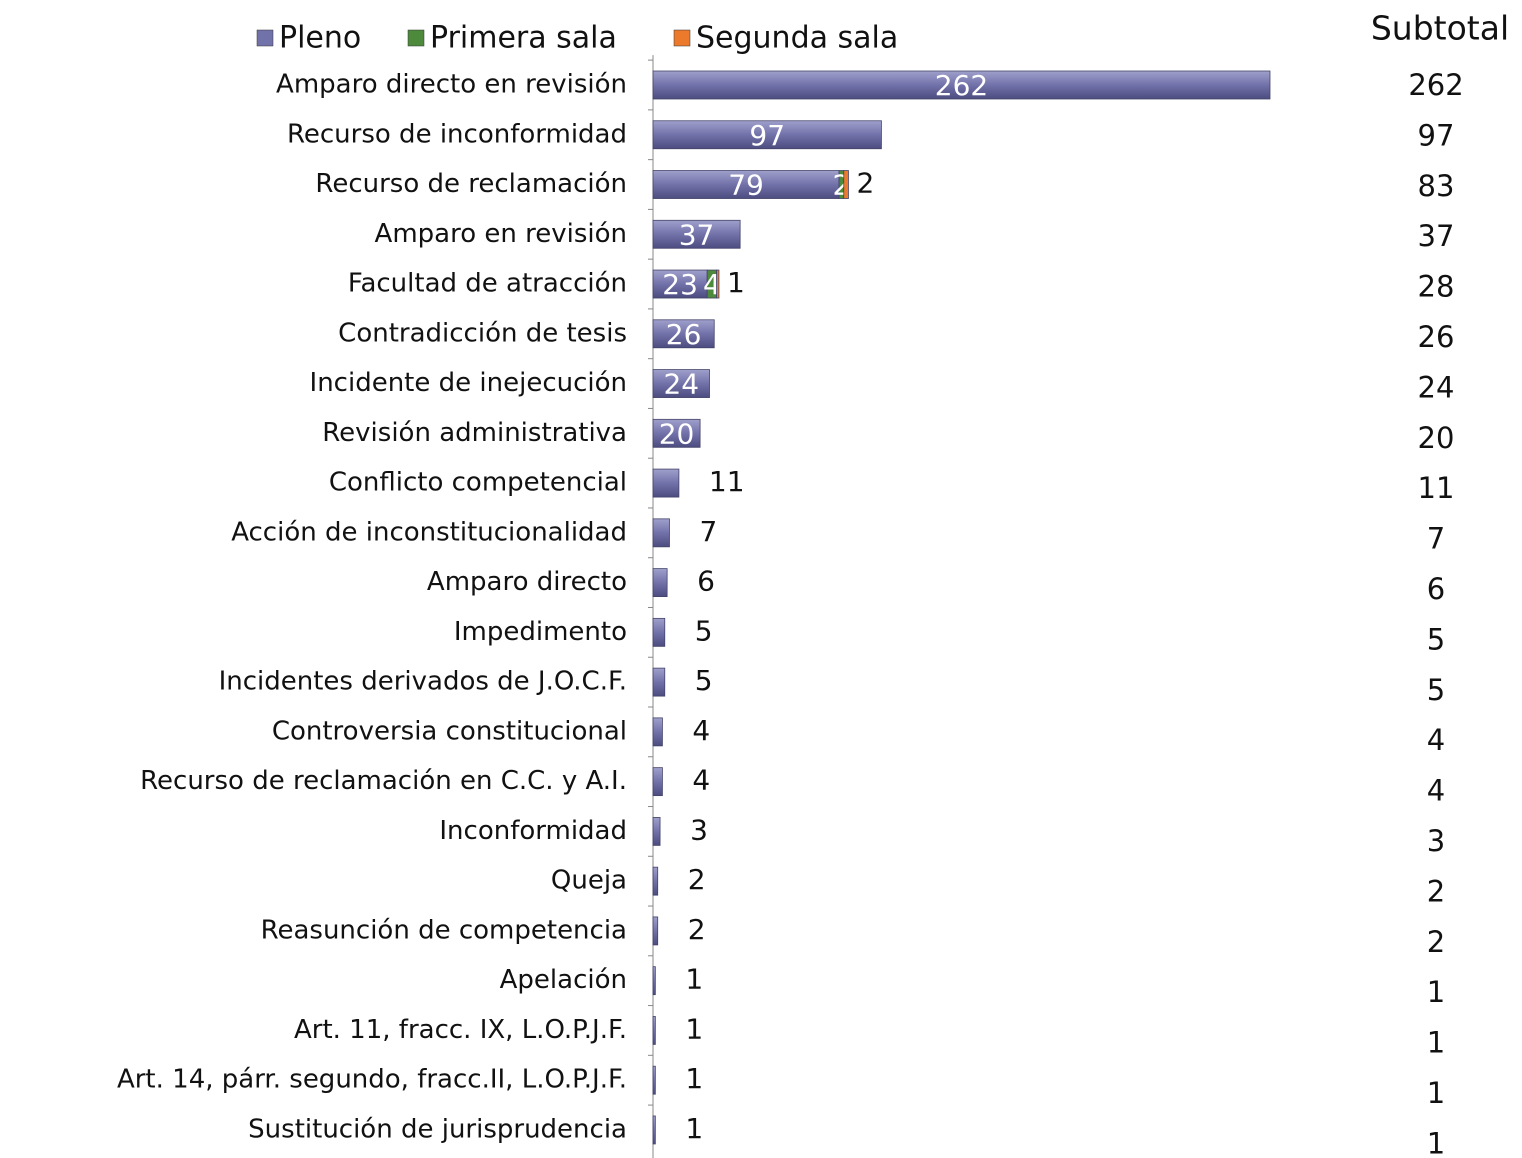 This screenshot has height=1158, width=1522. Describe the element at coordinates (423, 682) in the screenshot. I see `category-label: Incidentes derivados de J.O.C.F.` at that location.